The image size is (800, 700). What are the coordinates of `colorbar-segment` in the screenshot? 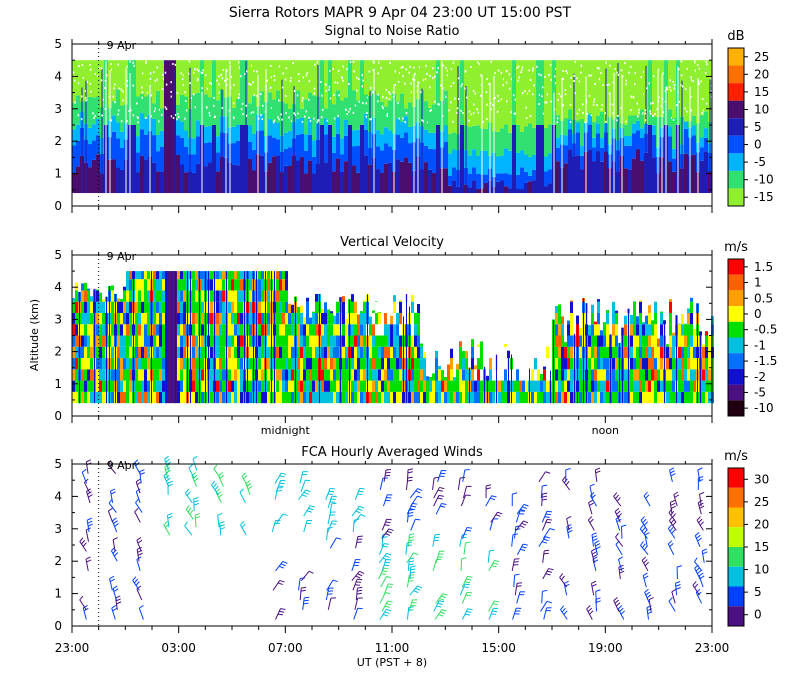 It's located at (736, 361).